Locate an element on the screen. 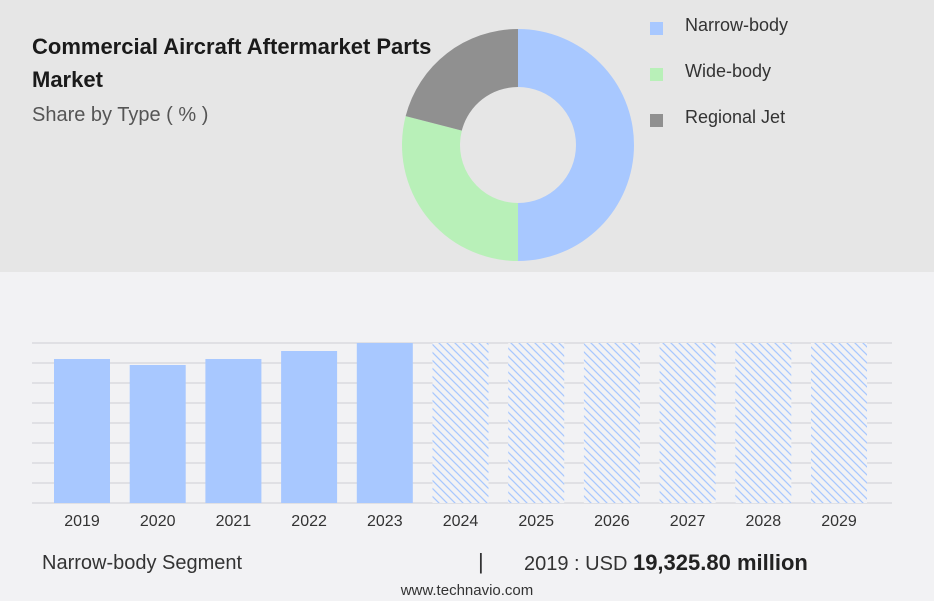  x-tick-label: 2020 is located at coordinates (158, 521).